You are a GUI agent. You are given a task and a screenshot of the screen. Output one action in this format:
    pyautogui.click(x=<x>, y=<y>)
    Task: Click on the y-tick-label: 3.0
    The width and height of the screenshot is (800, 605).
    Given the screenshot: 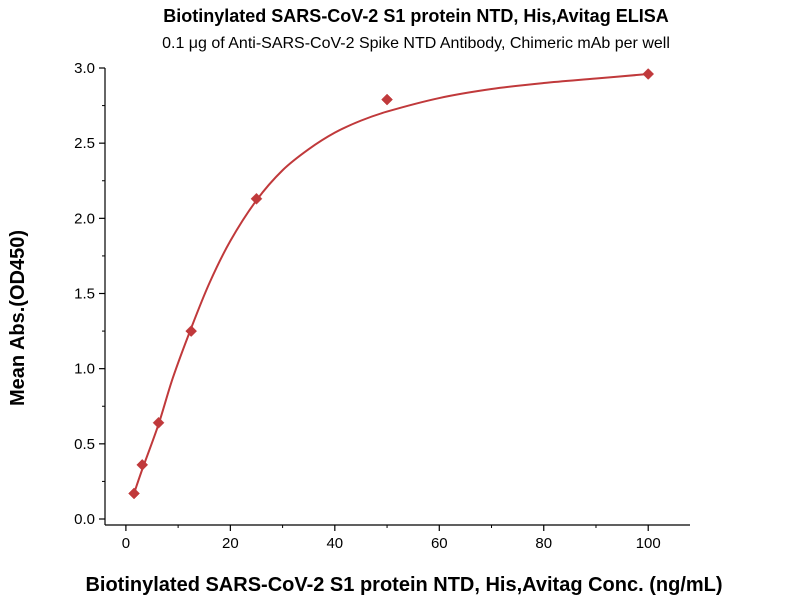 What is the action you would take?
    pyautogui.click(x=84, y=68)
    